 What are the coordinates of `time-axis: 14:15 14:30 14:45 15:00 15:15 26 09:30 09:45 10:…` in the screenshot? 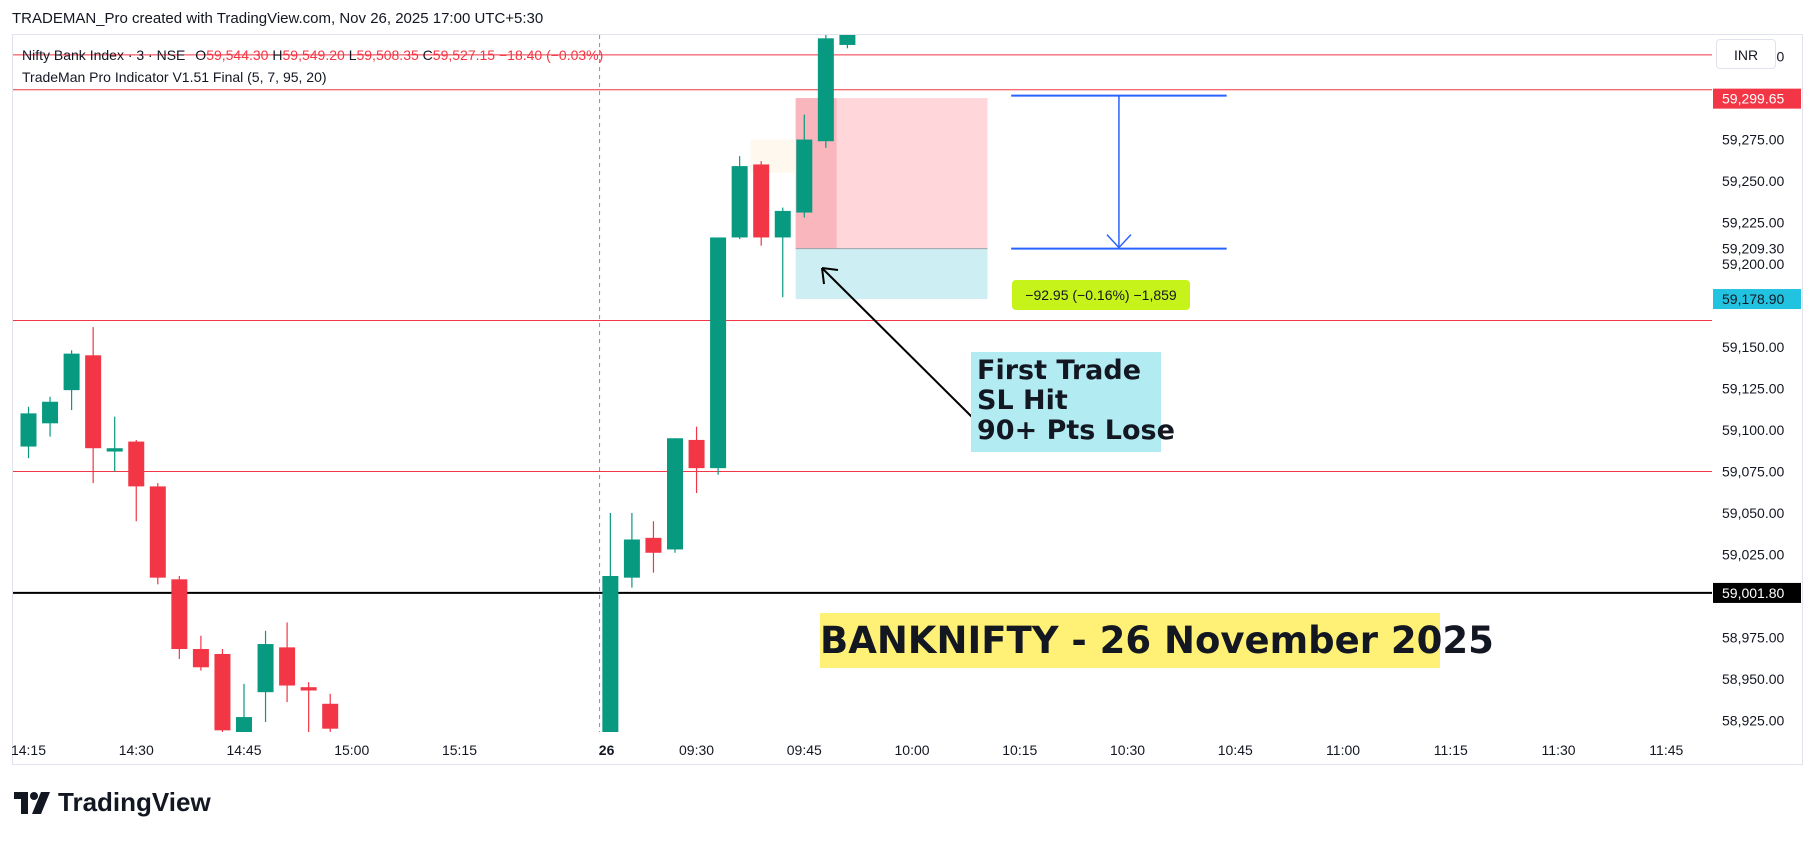 It's located at (847, 750).